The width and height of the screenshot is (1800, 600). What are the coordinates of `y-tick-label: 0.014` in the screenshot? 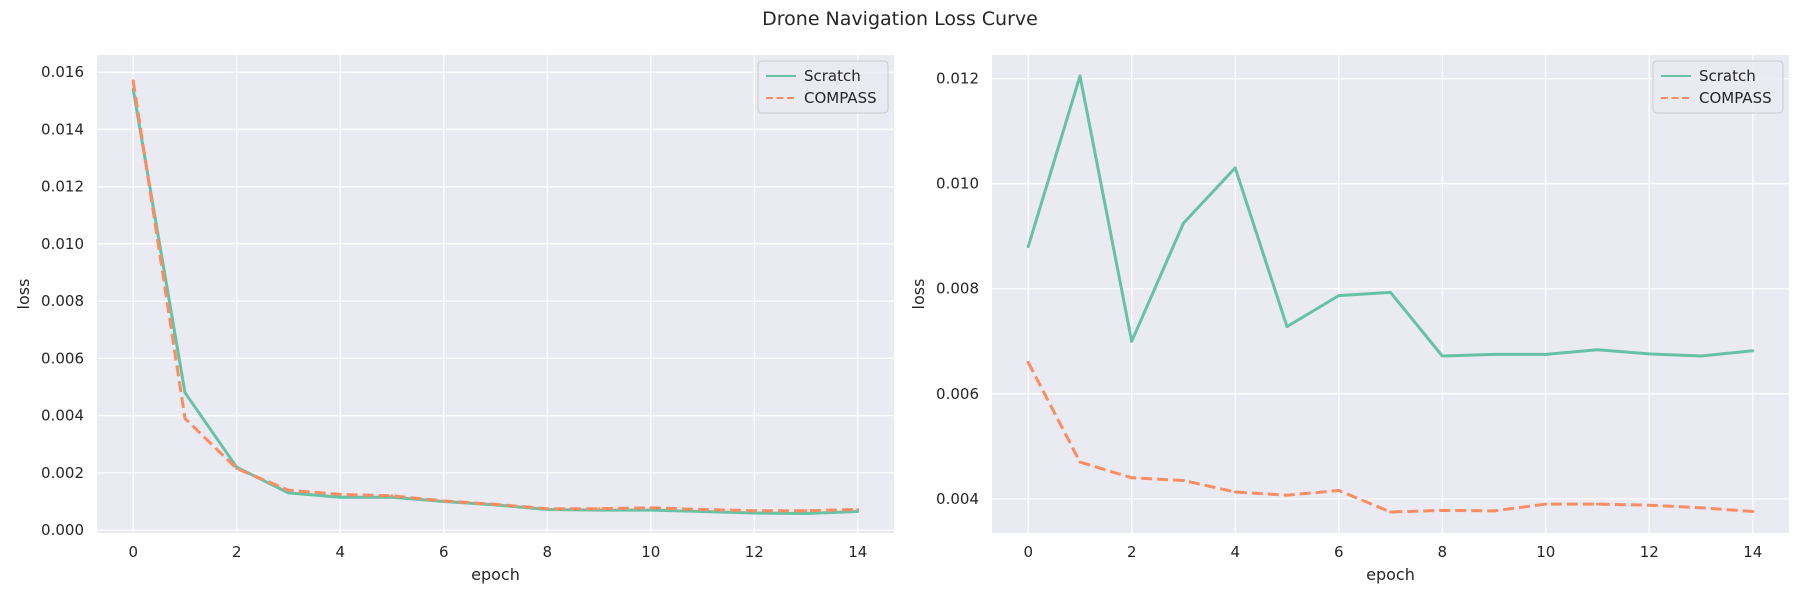 It's located at (62, 129).